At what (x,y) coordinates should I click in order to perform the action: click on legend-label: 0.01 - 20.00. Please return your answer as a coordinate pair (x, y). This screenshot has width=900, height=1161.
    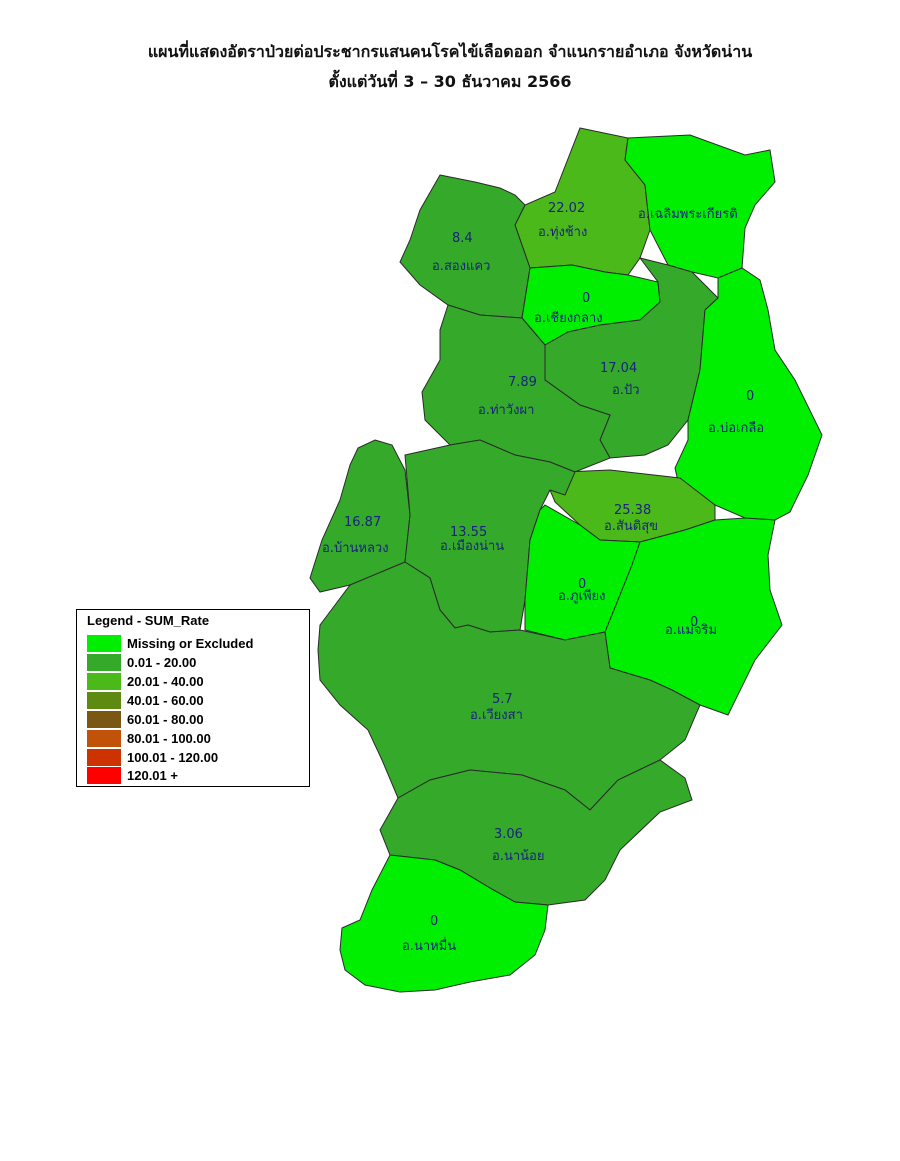
    Looking at the image, I should click on (162, 662).